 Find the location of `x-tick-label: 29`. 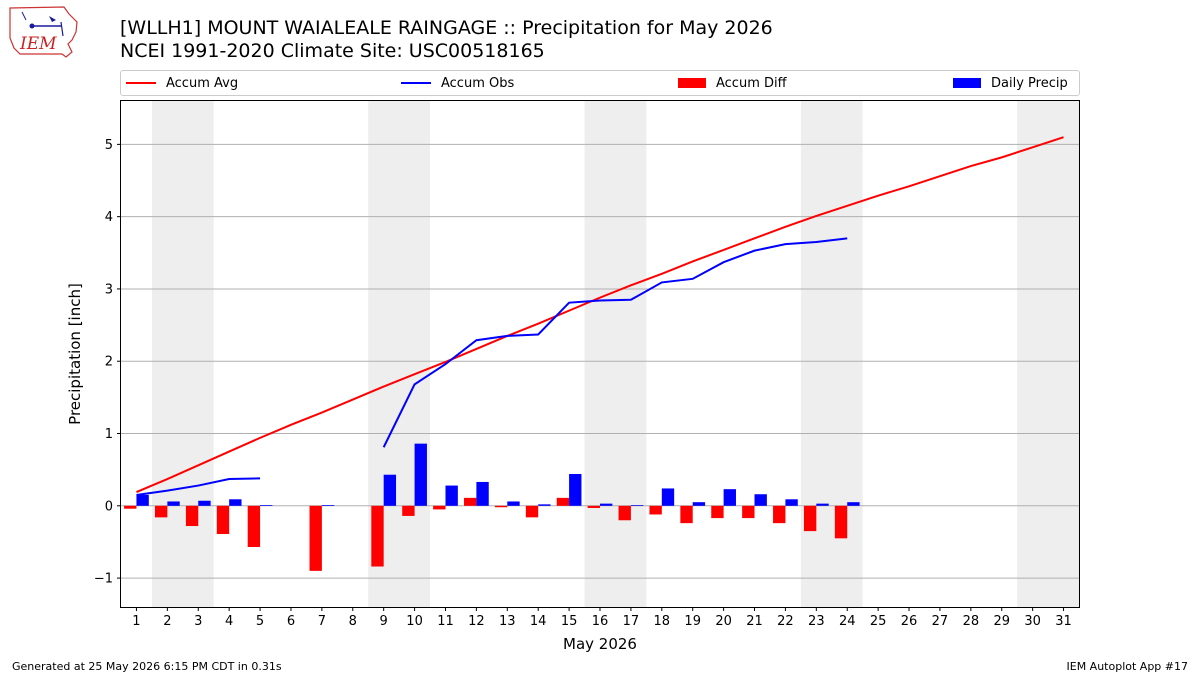

x-tick-label: 29 is located at coordinates (1001, 621).